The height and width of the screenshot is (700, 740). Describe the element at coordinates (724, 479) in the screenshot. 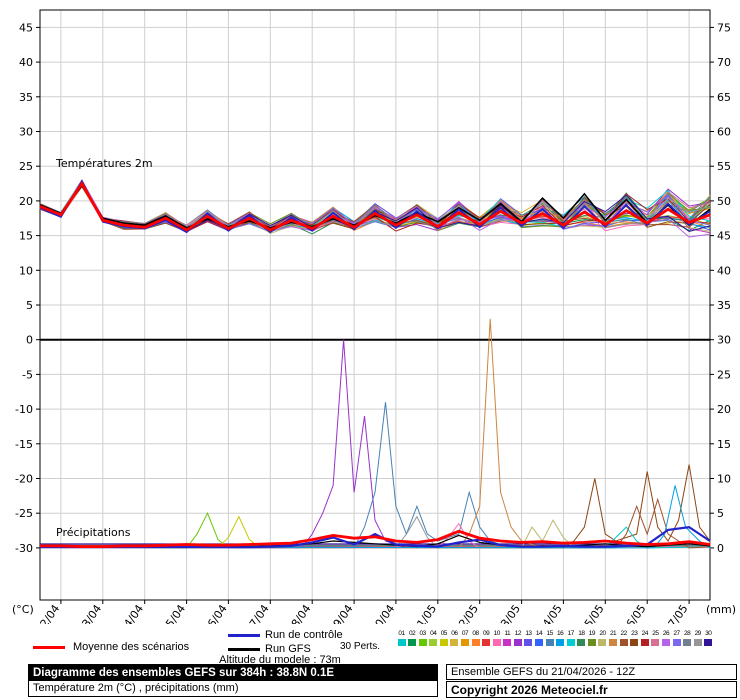

I see `right-tick-label: 10` at that location.